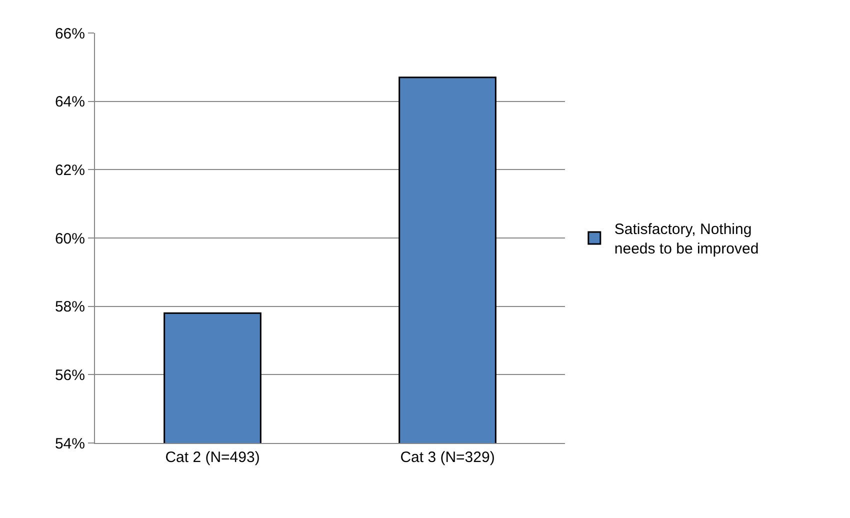 The width and height of the screenshot is (850, 518). I want to click on y-tick-label: 60%, so click(69, 239).